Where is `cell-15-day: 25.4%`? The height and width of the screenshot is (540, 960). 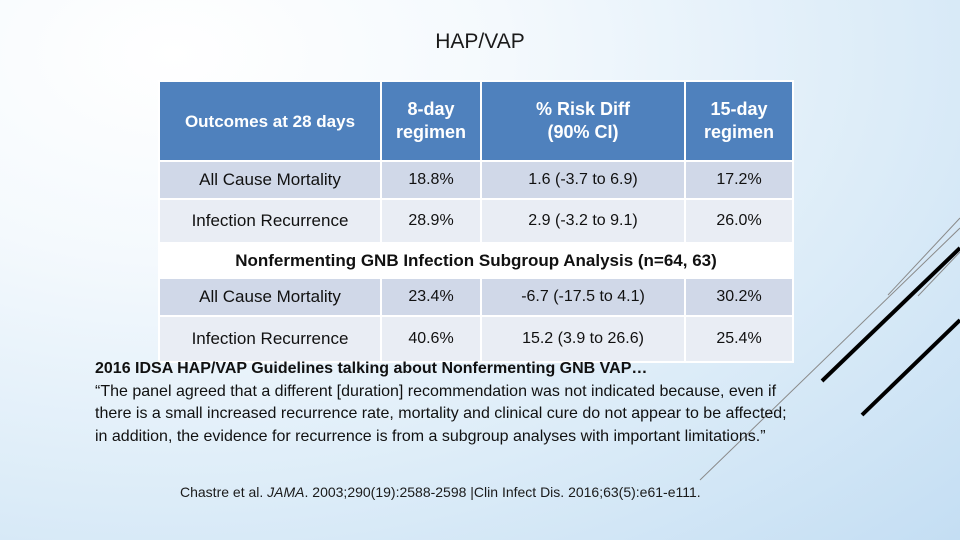
cell-15-day: 25.4% is located at coordinates (739, 339).